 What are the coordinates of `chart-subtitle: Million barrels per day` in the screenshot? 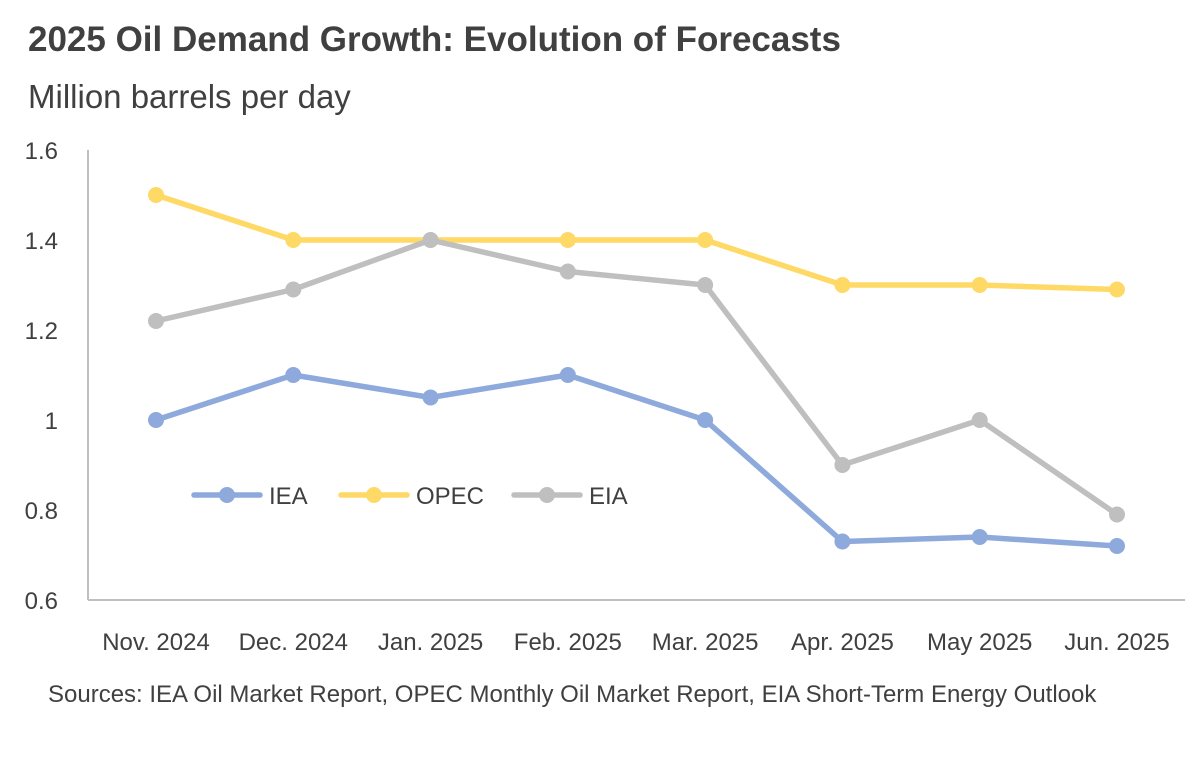 It's located at (189, 96).